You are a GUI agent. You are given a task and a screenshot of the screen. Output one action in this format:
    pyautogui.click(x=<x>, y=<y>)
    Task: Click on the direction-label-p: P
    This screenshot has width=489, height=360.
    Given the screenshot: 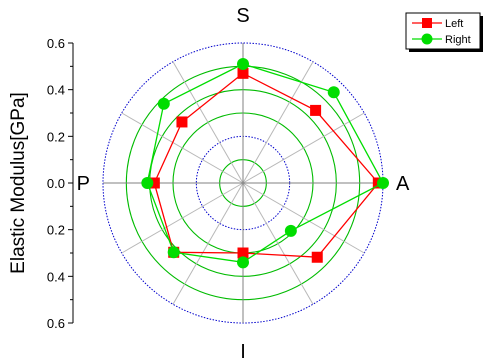 What is the action you would take?
    pyautogui.click(x=83, y=184)
    